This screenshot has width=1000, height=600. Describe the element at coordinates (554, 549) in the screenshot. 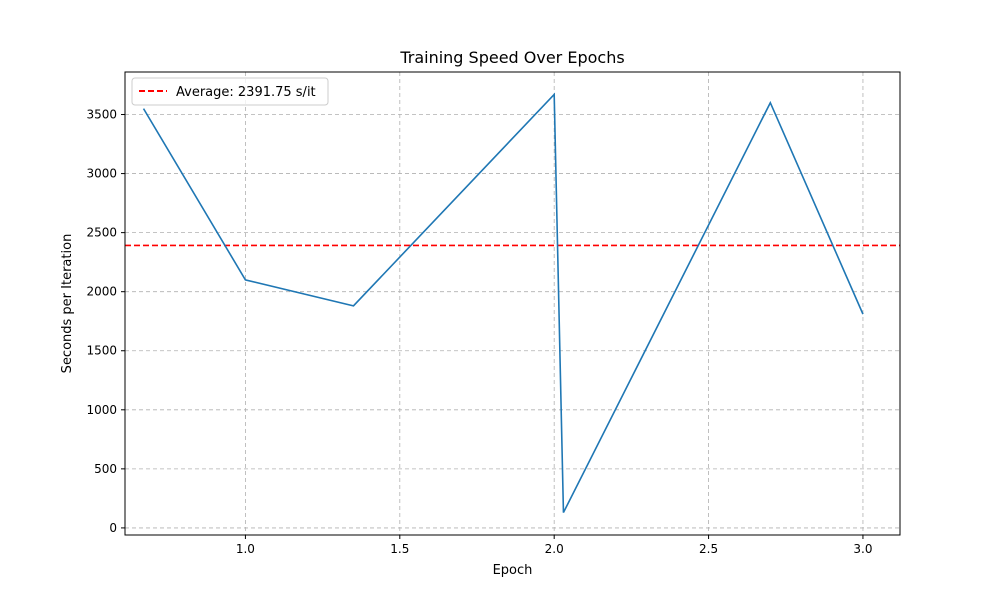

I see `x-tick-label: 2.0` at that location.